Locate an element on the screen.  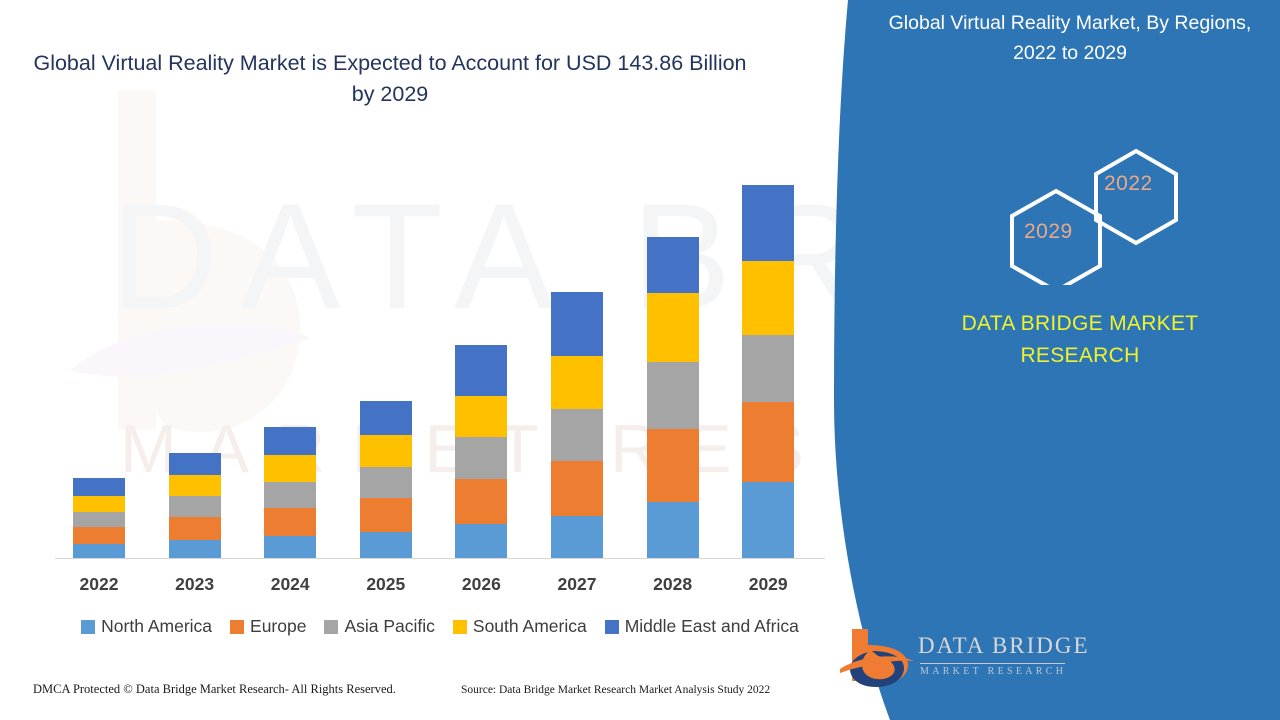
legend-item: South America is located at coordinates (519, 626).